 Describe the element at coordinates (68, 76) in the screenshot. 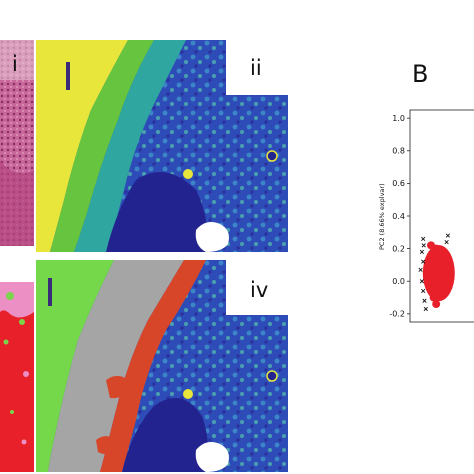

I see `scale-bar-ii` at that location.